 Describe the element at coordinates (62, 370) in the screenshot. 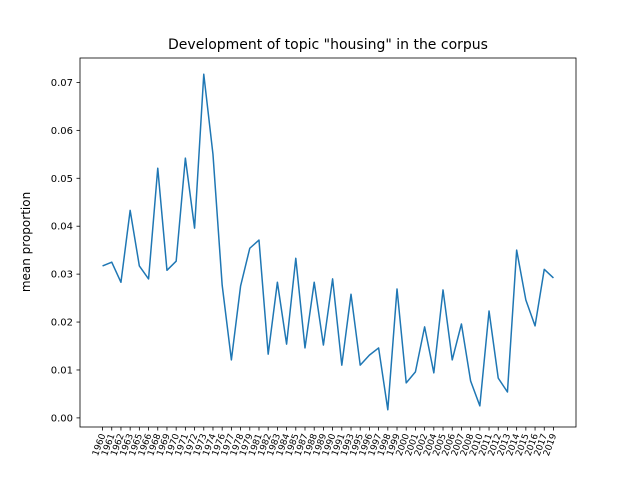

I see `y-tick-label: 0.01` at that location.